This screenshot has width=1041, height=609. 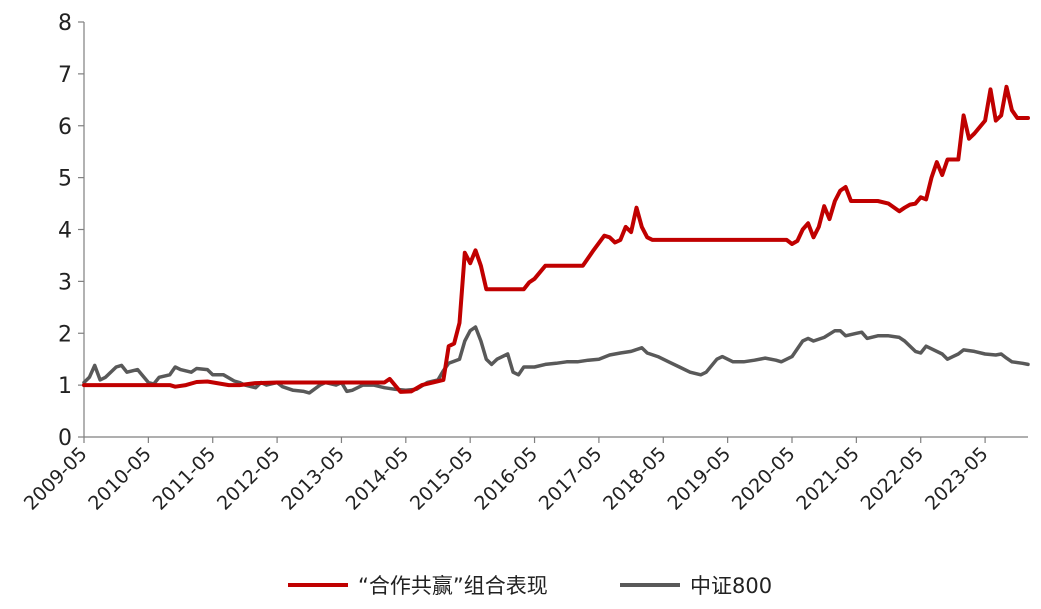 I want to click on y-tick-label: 1, so click(x=65, y=386).